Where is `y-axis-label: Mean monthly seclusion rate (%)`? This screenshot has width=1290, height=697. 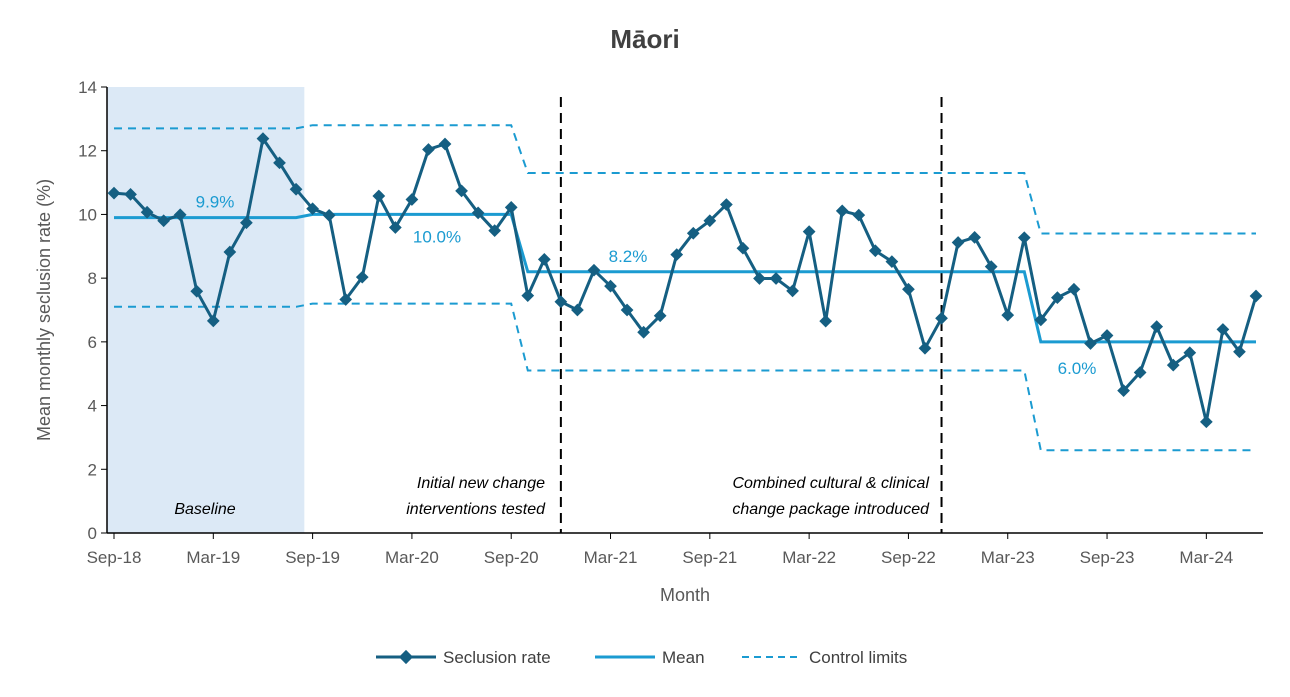 y-axis-label: Mean monthly seclusion rate (%) is located at coordinates (44, 310).